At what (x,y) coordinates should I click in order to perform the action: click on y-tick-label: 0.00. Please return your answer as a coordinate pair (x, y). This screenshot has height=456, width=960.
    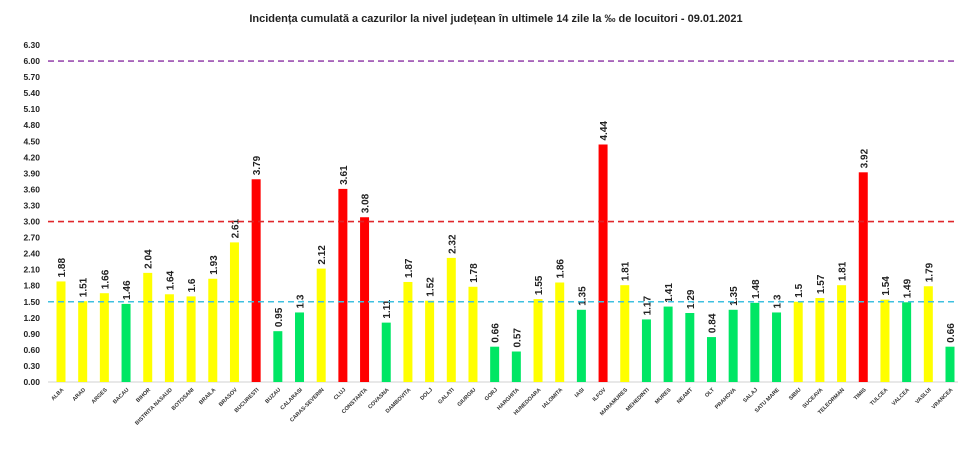
    Looking at the image, I should click on (31, 382).